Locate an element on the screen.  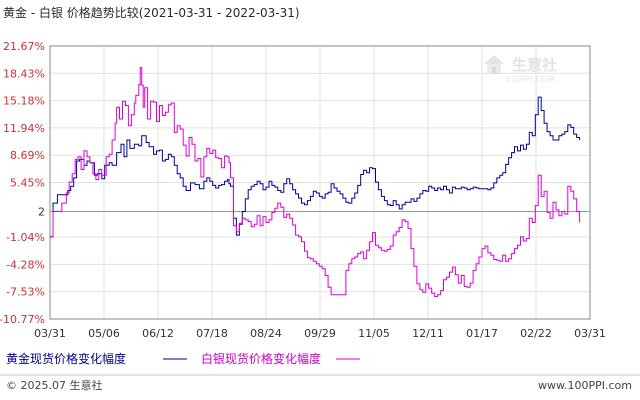
x-tick-label: 05/06 is located at coordinates (104, 333).